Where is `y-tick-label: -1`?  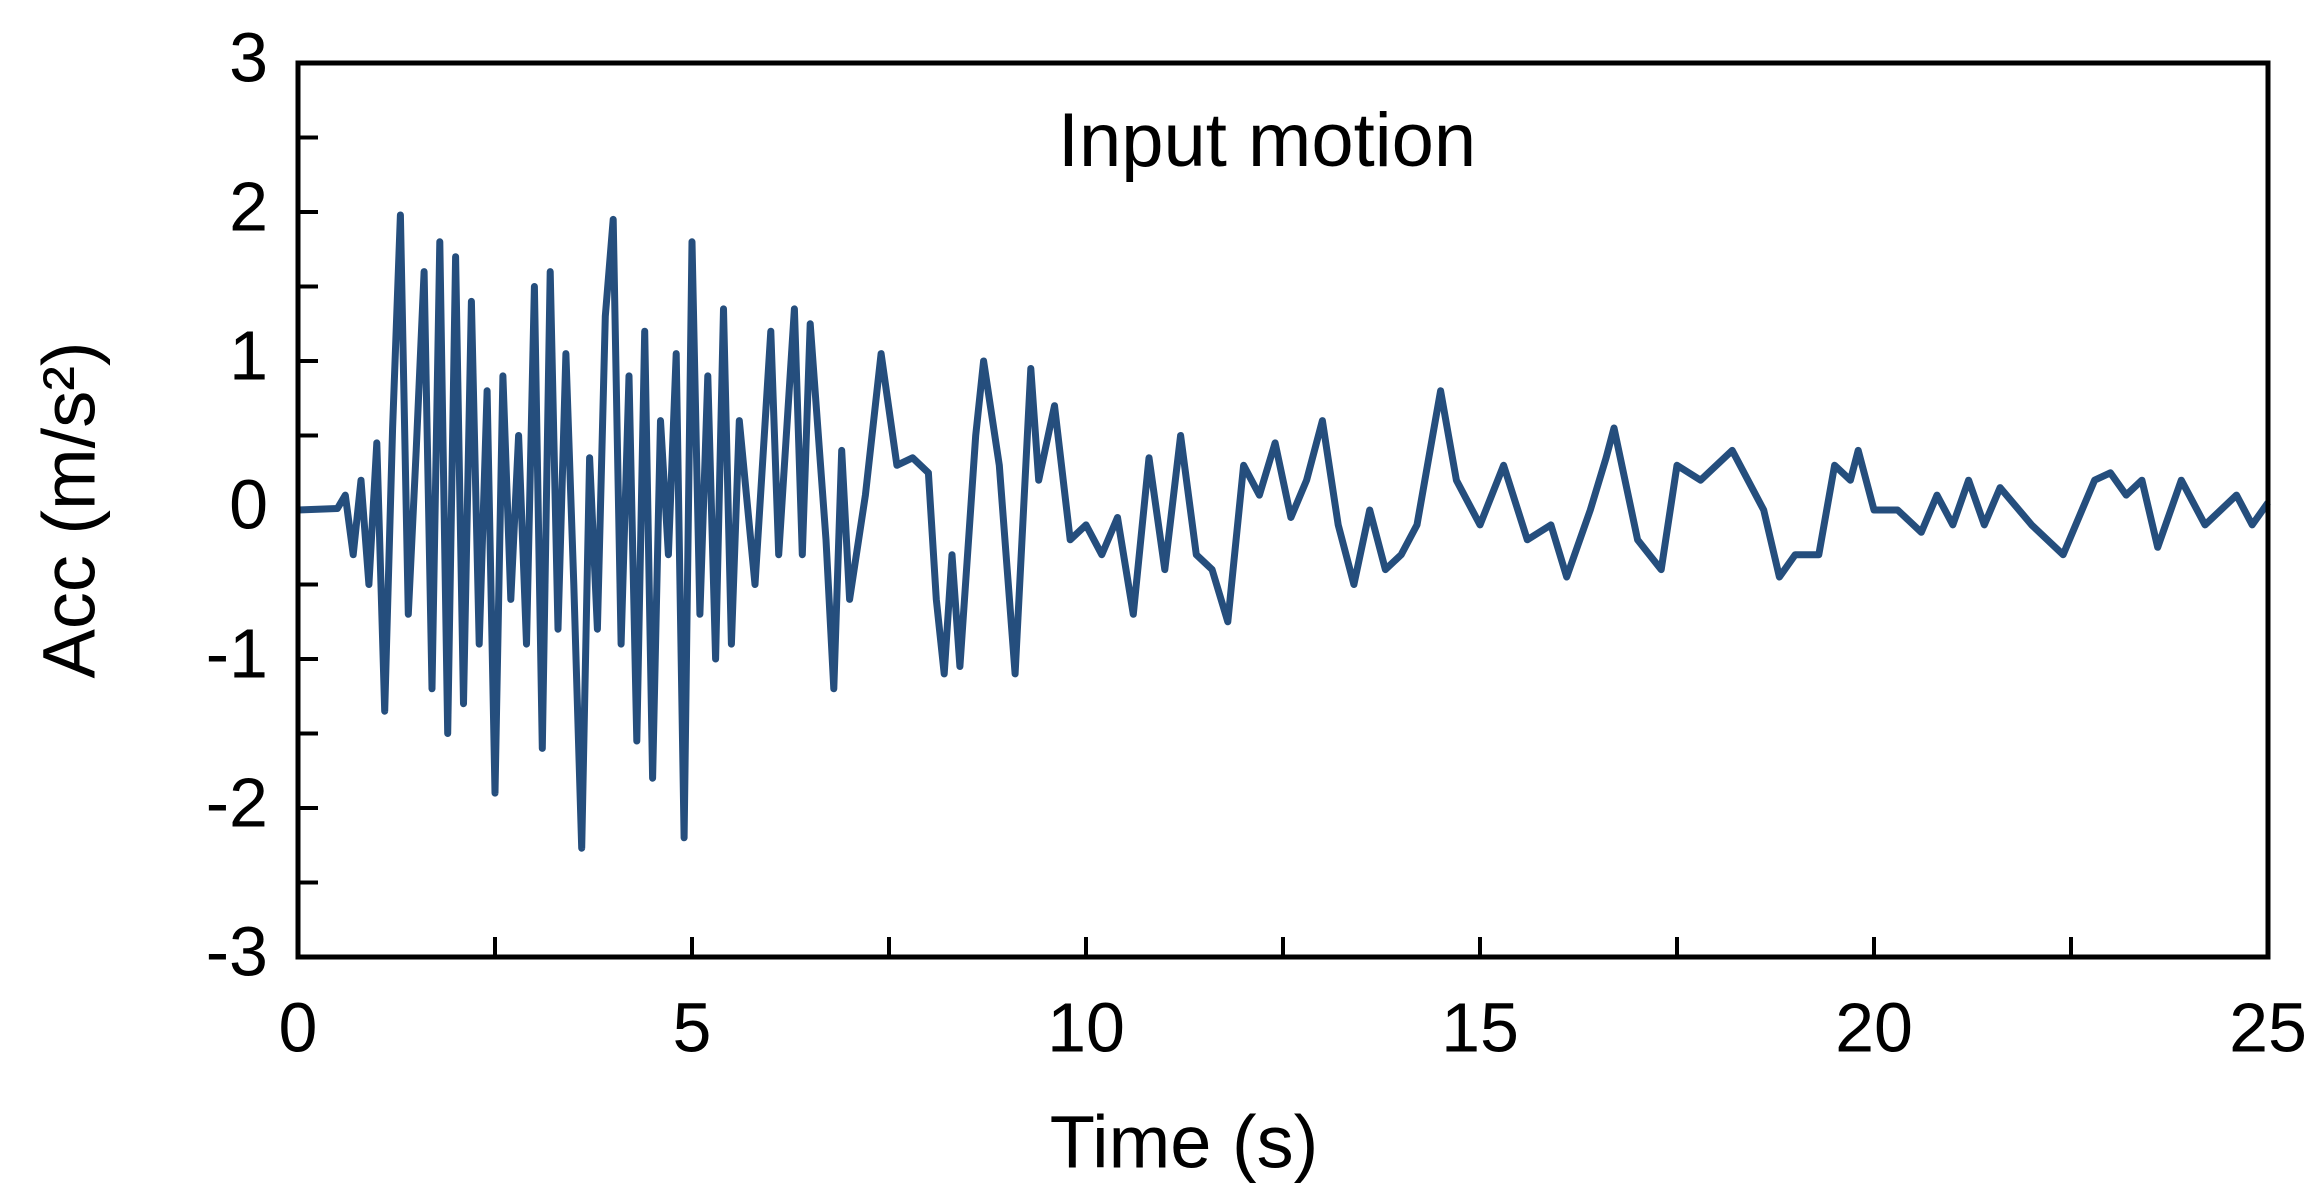
y-tick-label: -1 is located at coordinates (237, 653).